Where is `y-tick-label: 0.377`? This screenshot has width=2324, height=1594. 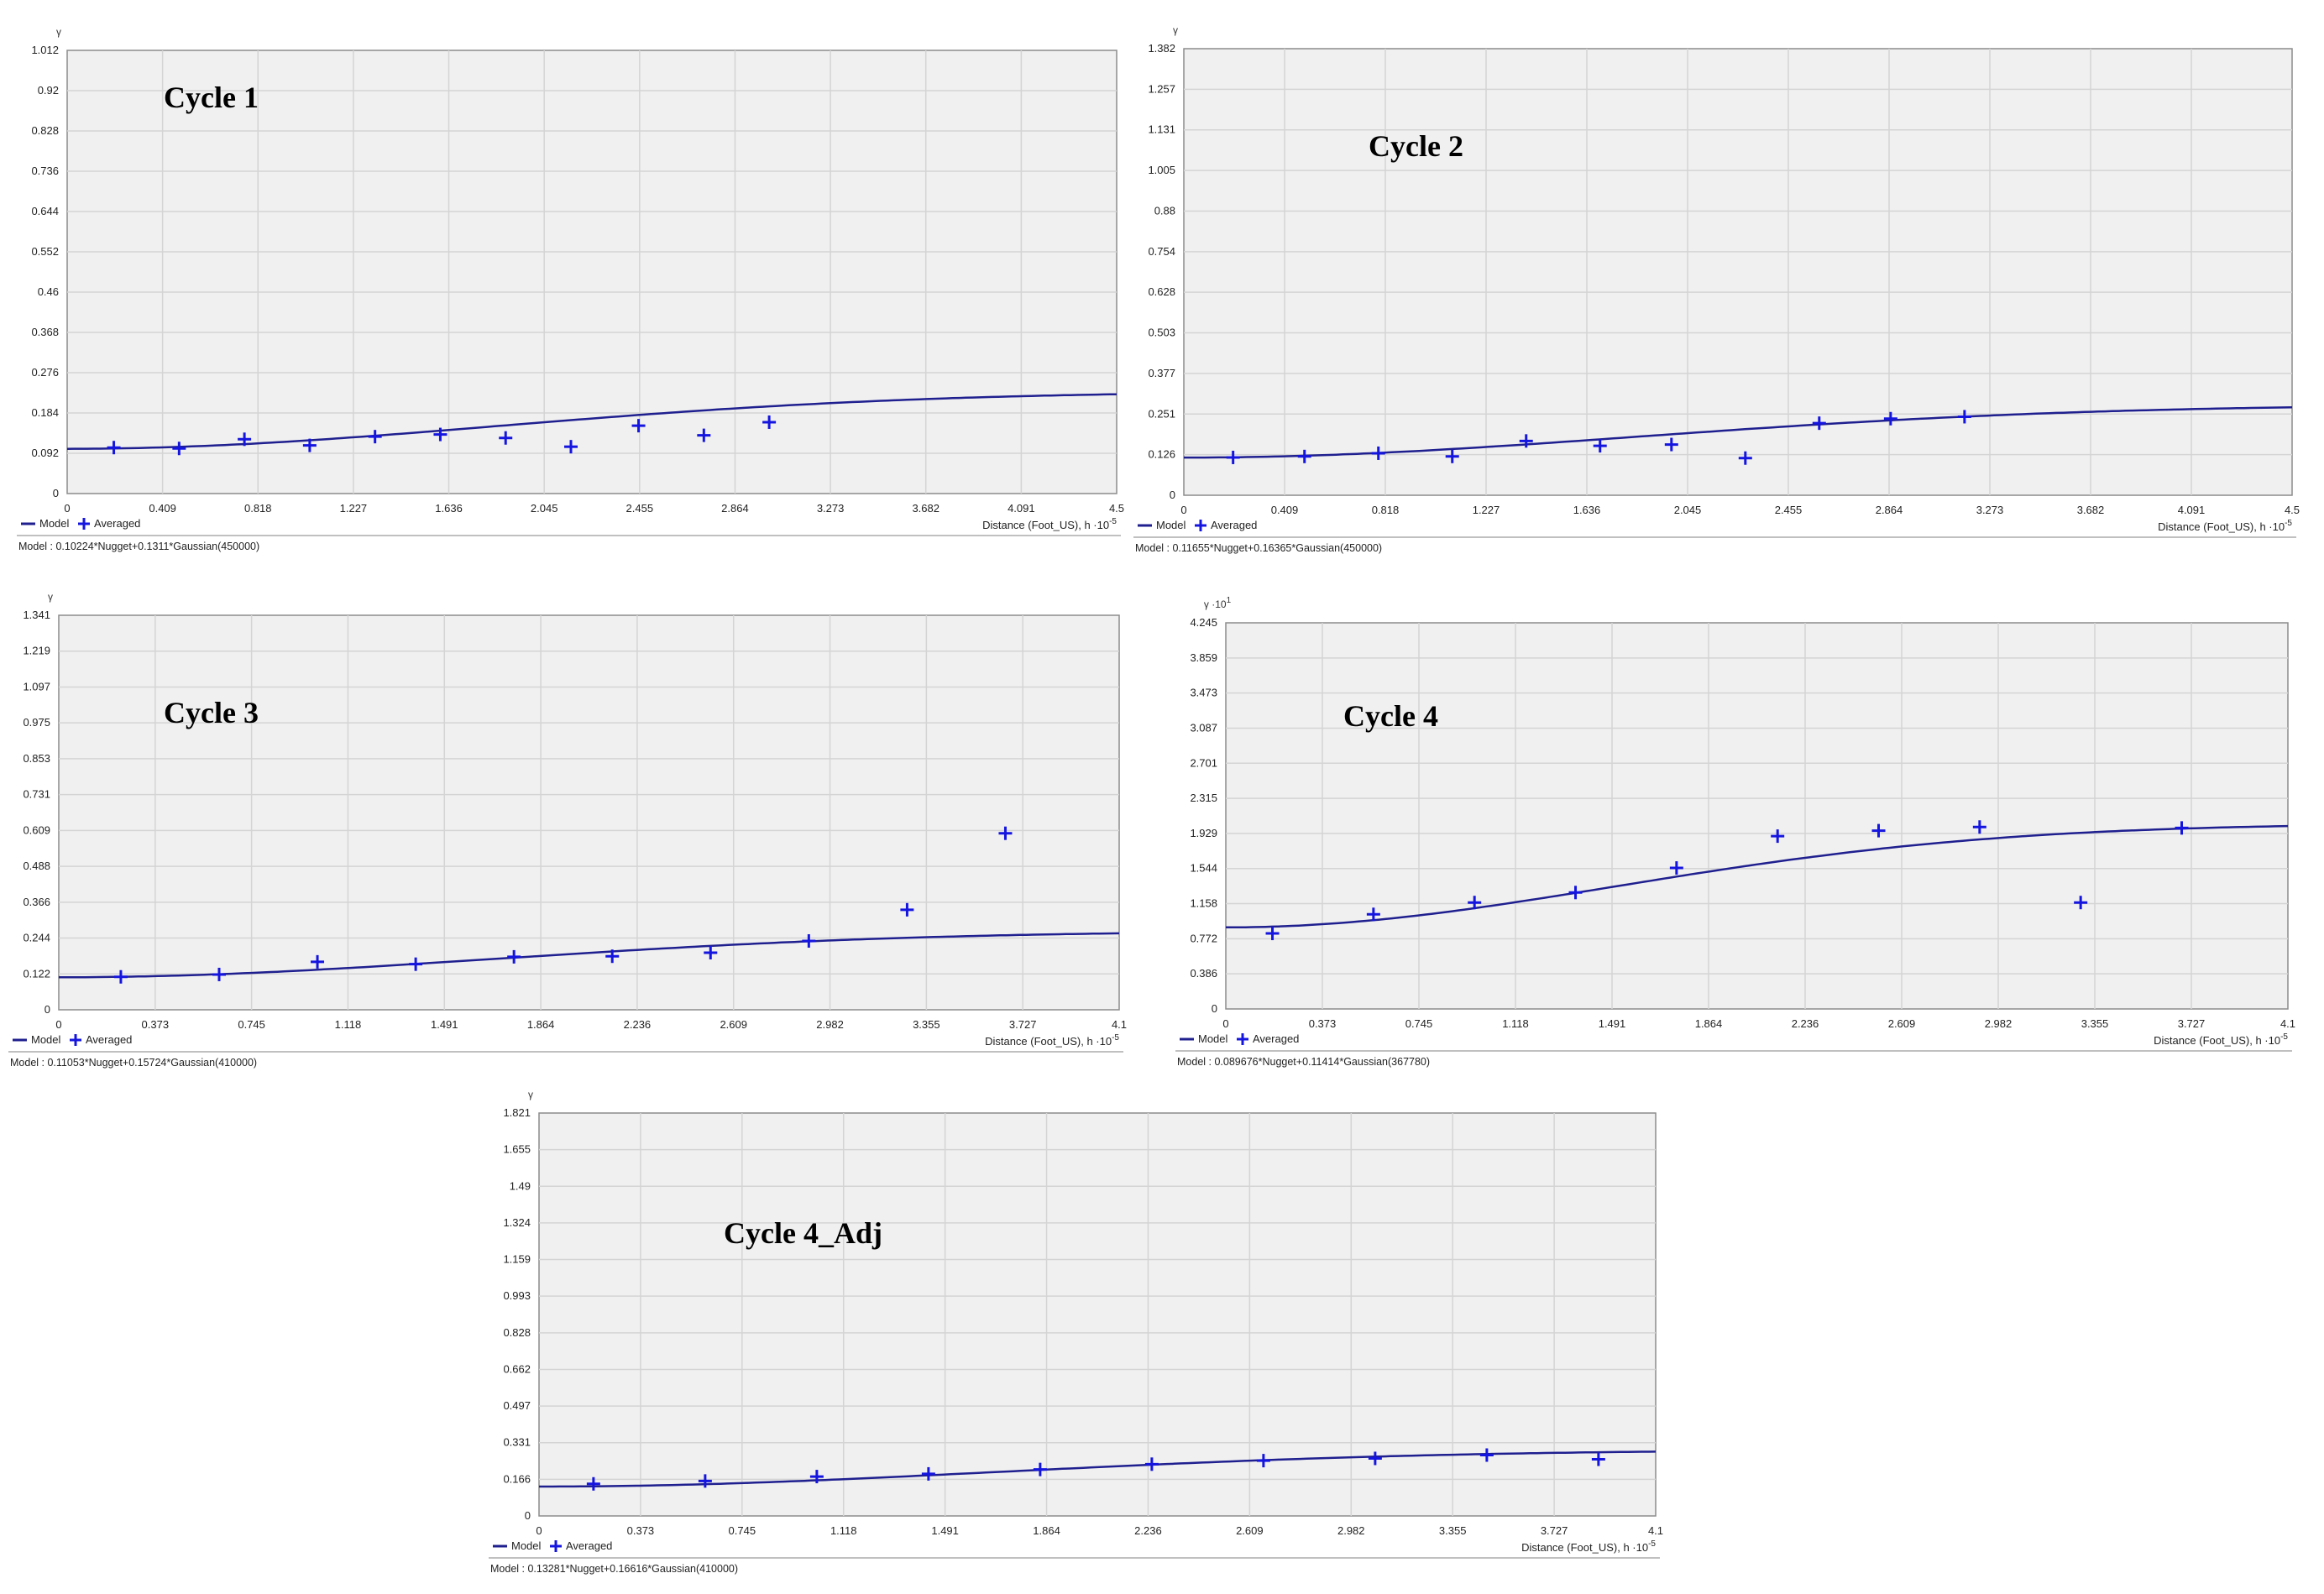
y-tick-label: 0.377 is located at coordinates (1162, 373).